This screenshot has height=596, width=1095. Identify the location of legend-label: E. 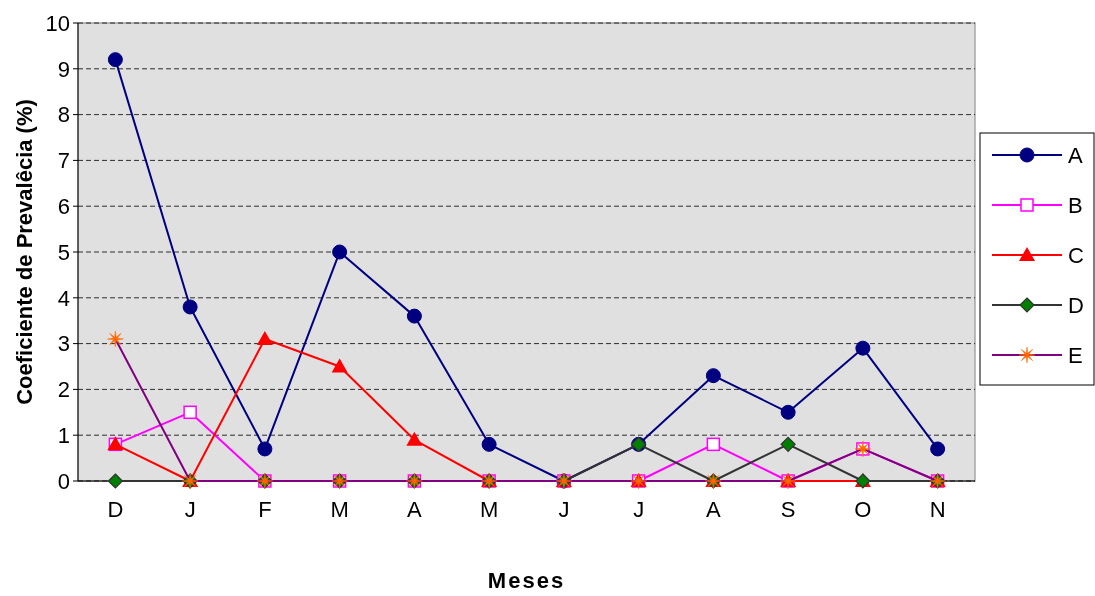
(1075, 355).